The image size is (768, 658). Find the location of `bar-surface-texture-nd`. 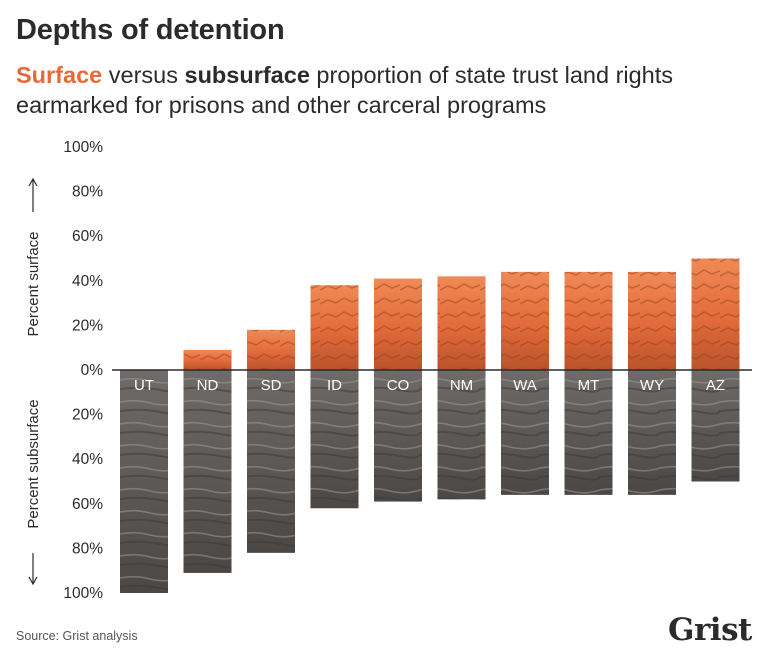

bar-surface-texture-nd is located at coordinates (207, 359).